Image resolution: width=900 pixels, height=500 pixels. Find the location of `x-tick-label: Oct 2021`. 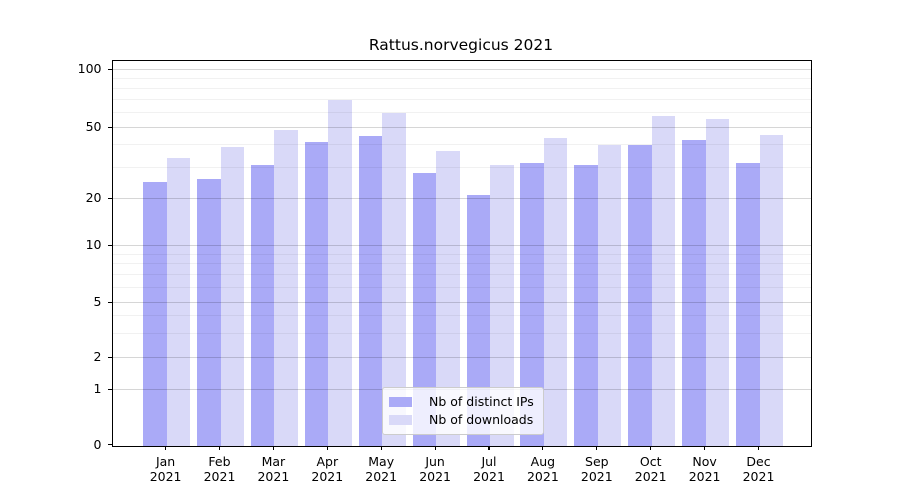

x-tick-label: Oct 2021 is located at coordinates (651, 469).